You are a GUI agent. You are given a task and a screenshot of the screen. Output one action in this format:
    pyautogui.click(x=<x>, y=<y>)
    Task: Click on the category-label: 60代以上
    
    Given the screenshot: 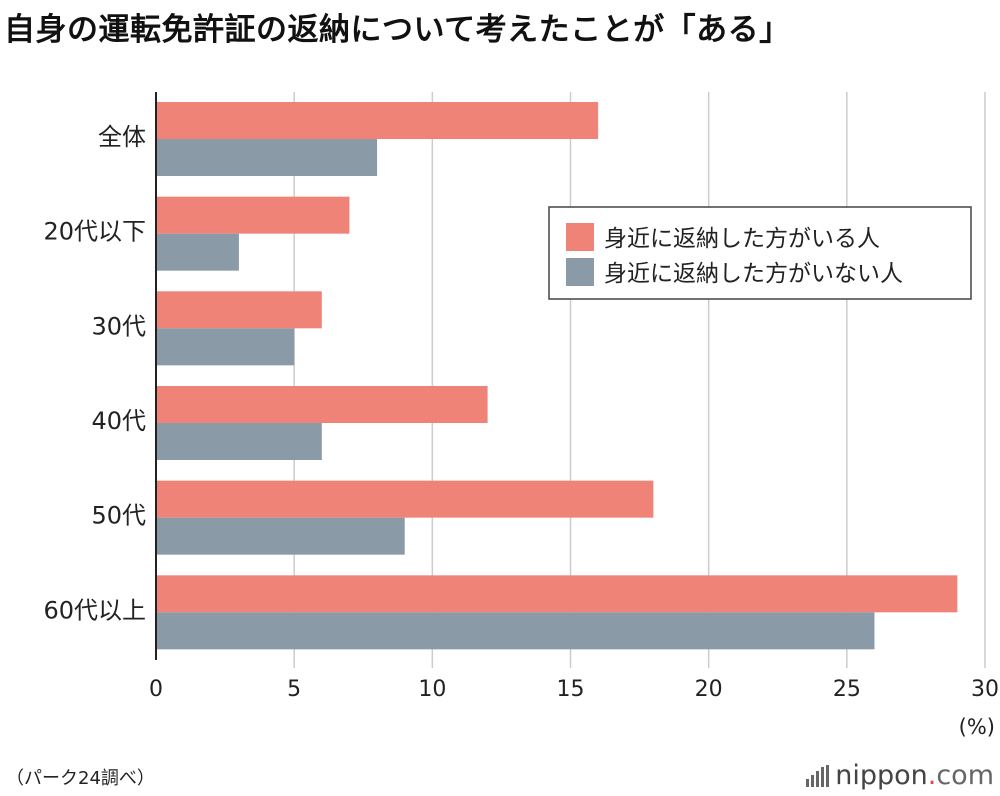 What is the action you would take?
    pyautogui.click(x=94, y=610)
    